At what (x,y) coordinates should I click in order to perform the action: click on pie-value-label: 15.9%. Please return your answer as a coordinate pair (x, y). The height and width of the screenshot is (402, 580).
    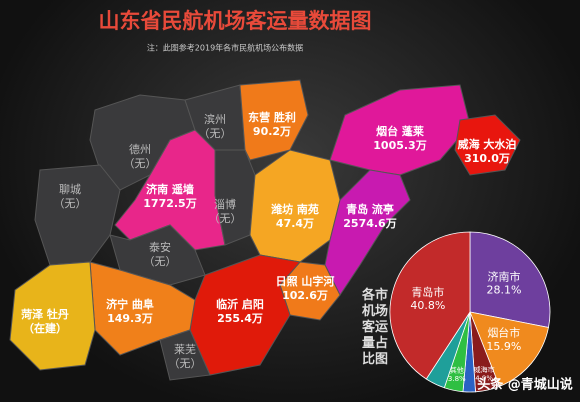
    Looking at the image, I should click on (503, 346).